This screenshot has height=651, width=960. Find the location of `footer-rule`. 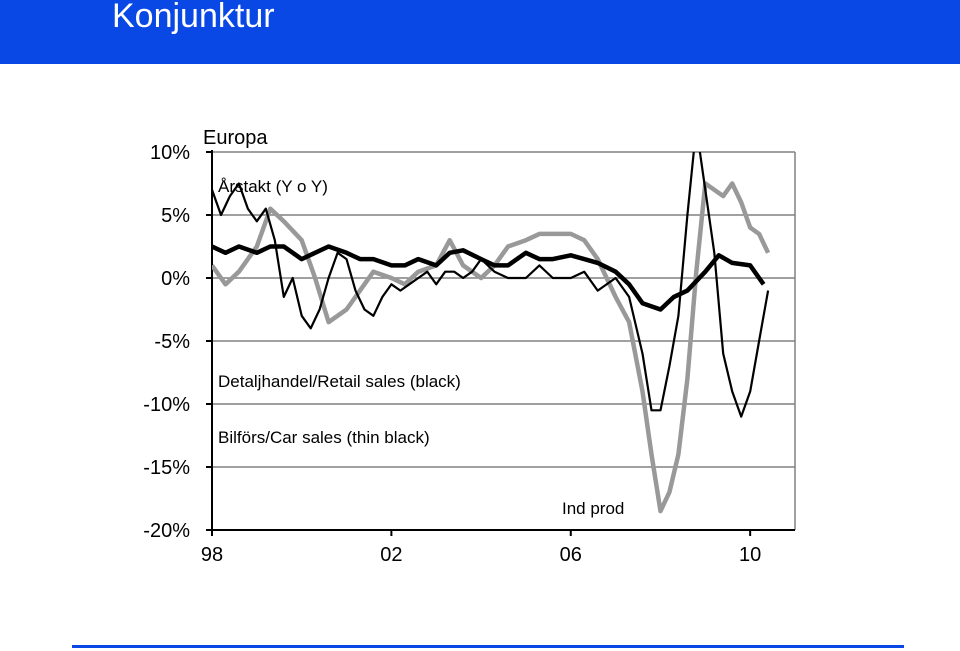

footer-rule is located at coordinates (488, 646).